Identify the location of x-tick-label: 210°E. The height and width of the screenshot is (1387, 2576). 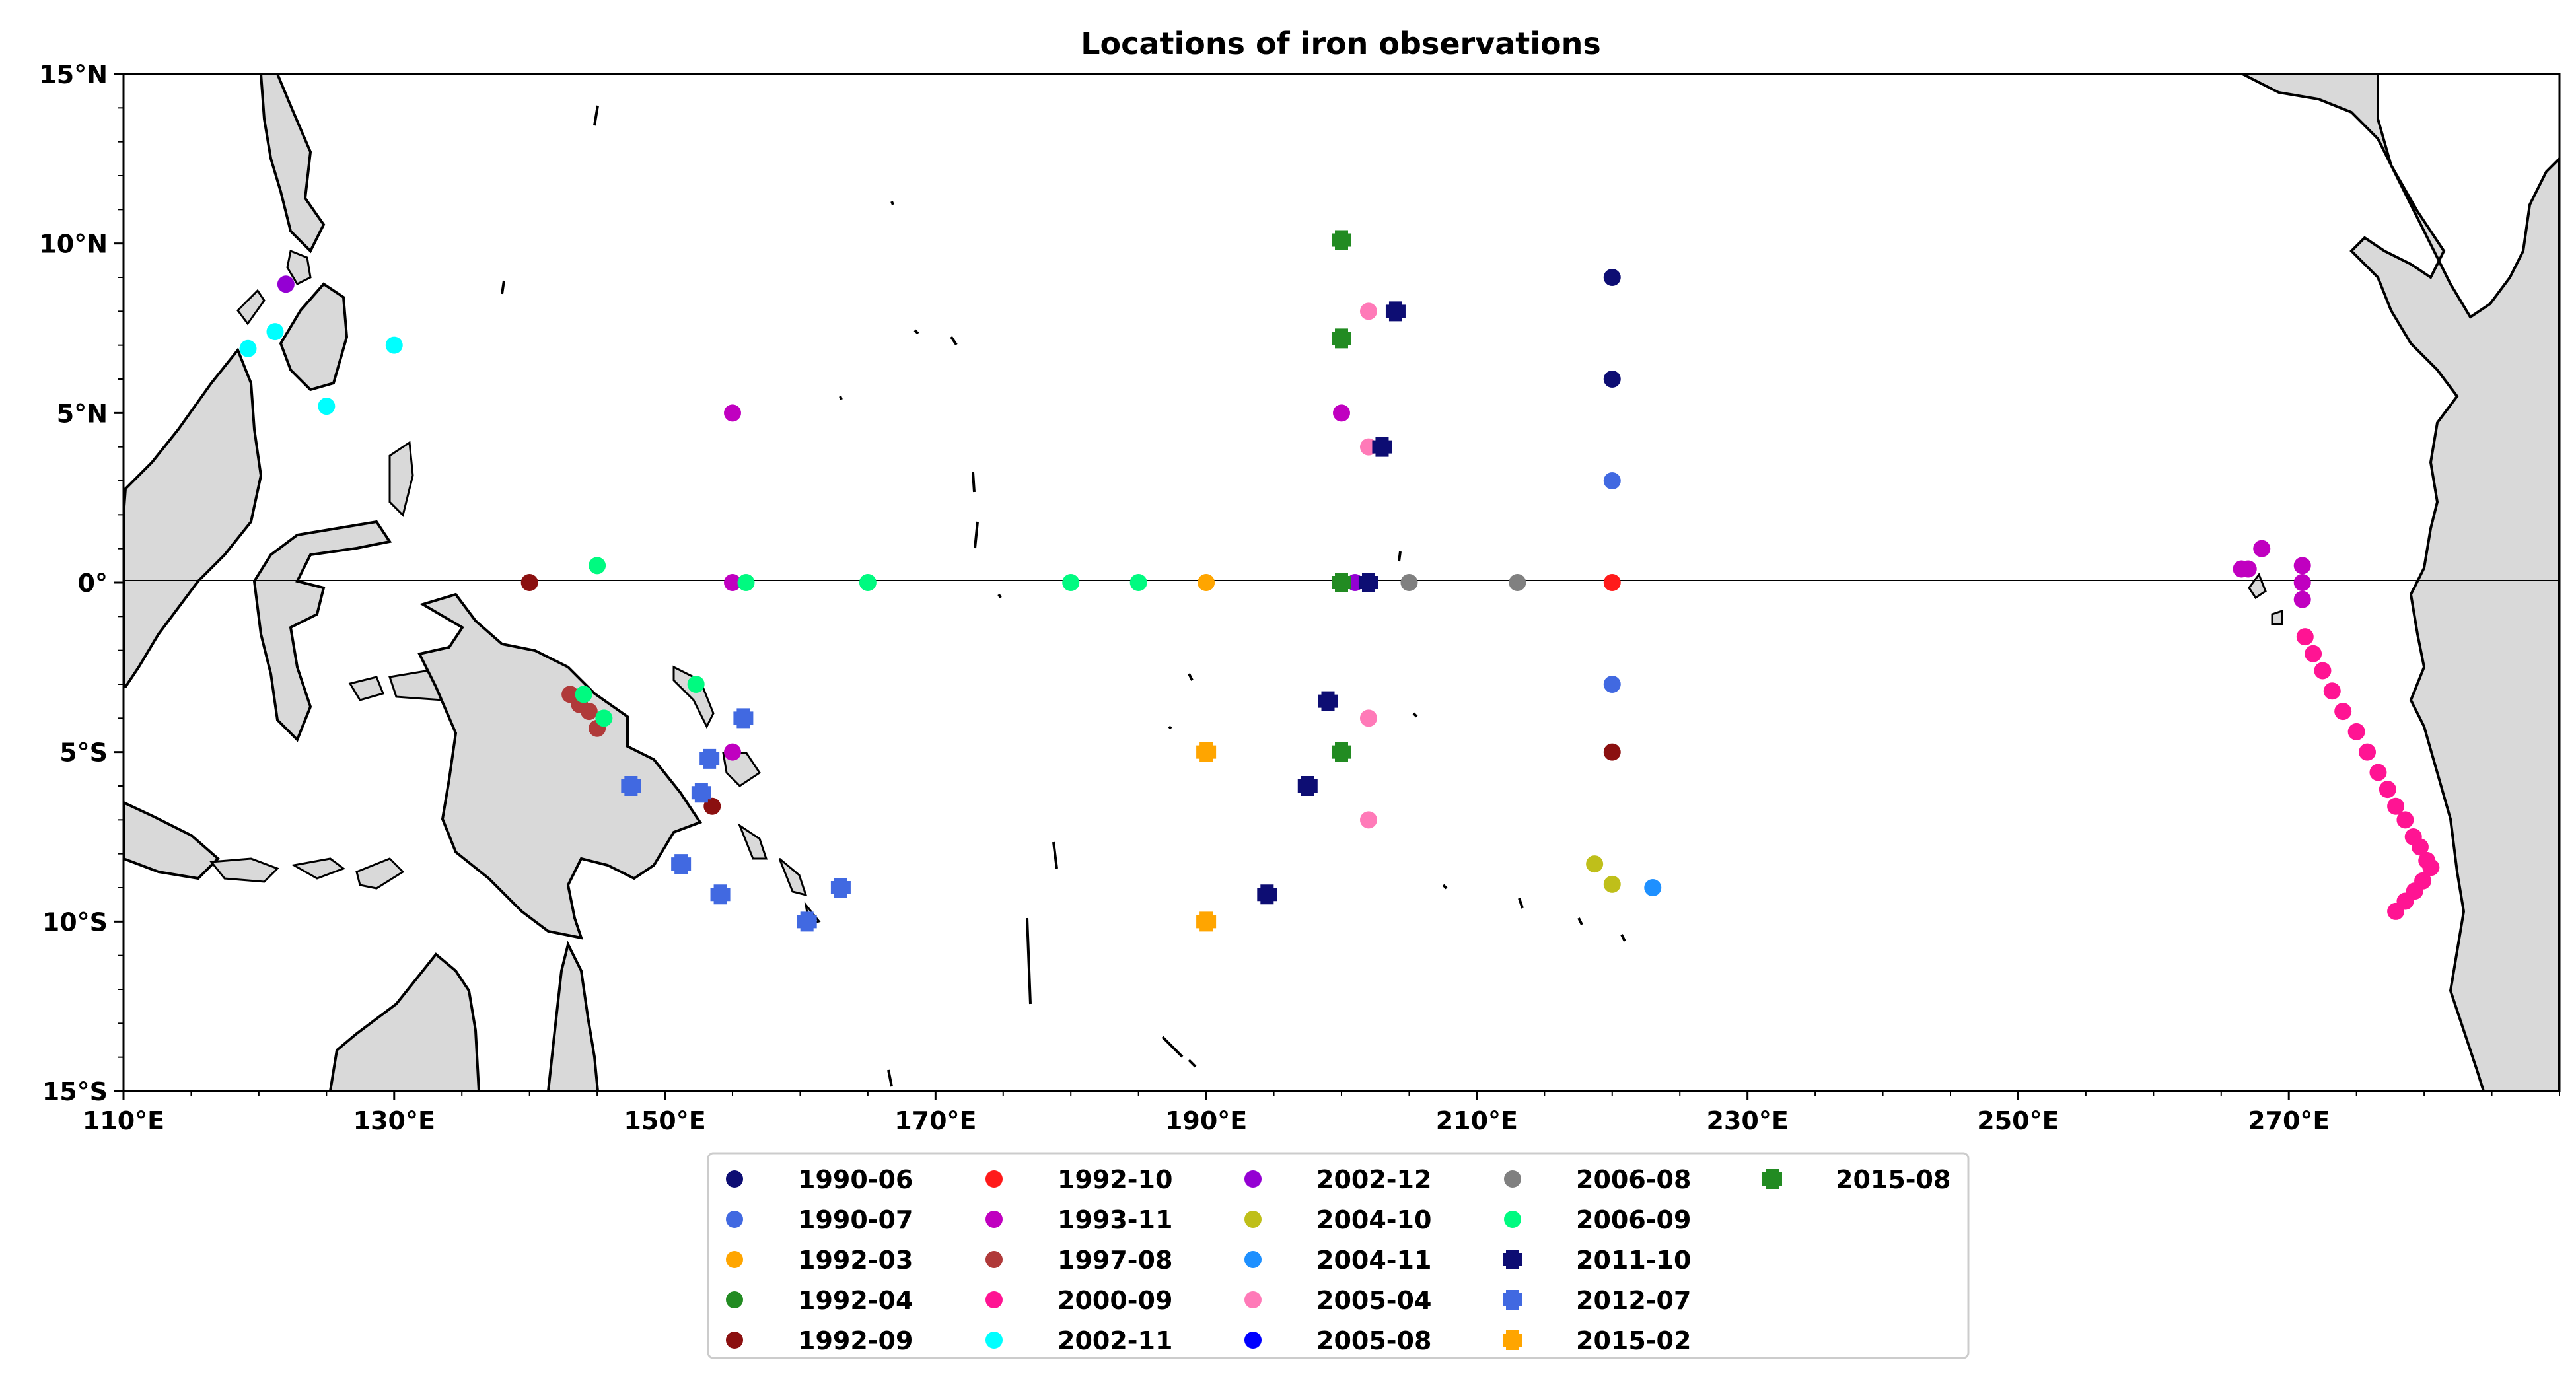
(1477, 1120).